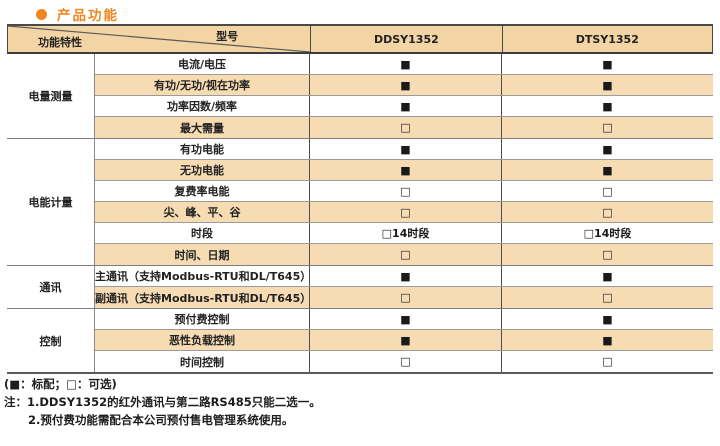  I want to click on group-category-cell: 通讯, so click(51, 287).